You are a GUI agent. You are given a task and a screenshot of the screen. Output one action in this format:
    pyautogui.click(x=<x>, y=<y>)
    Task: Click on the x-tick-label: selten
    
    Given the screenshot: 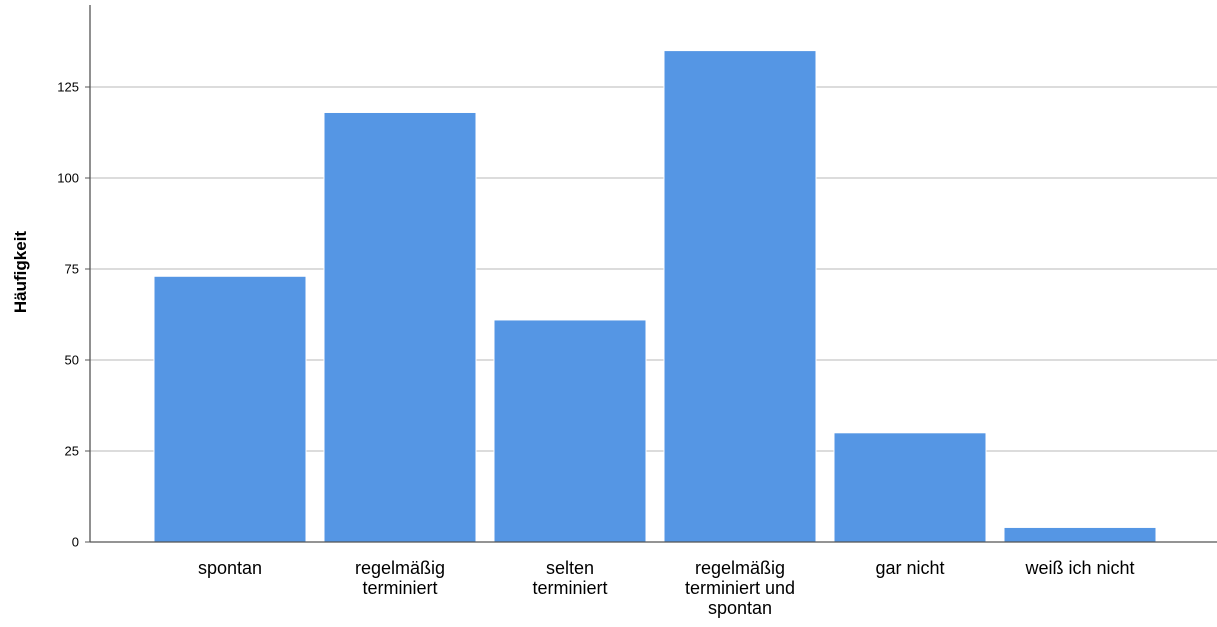 What is the action you would take?
    pyautogui.click(x=570, y=568)
    